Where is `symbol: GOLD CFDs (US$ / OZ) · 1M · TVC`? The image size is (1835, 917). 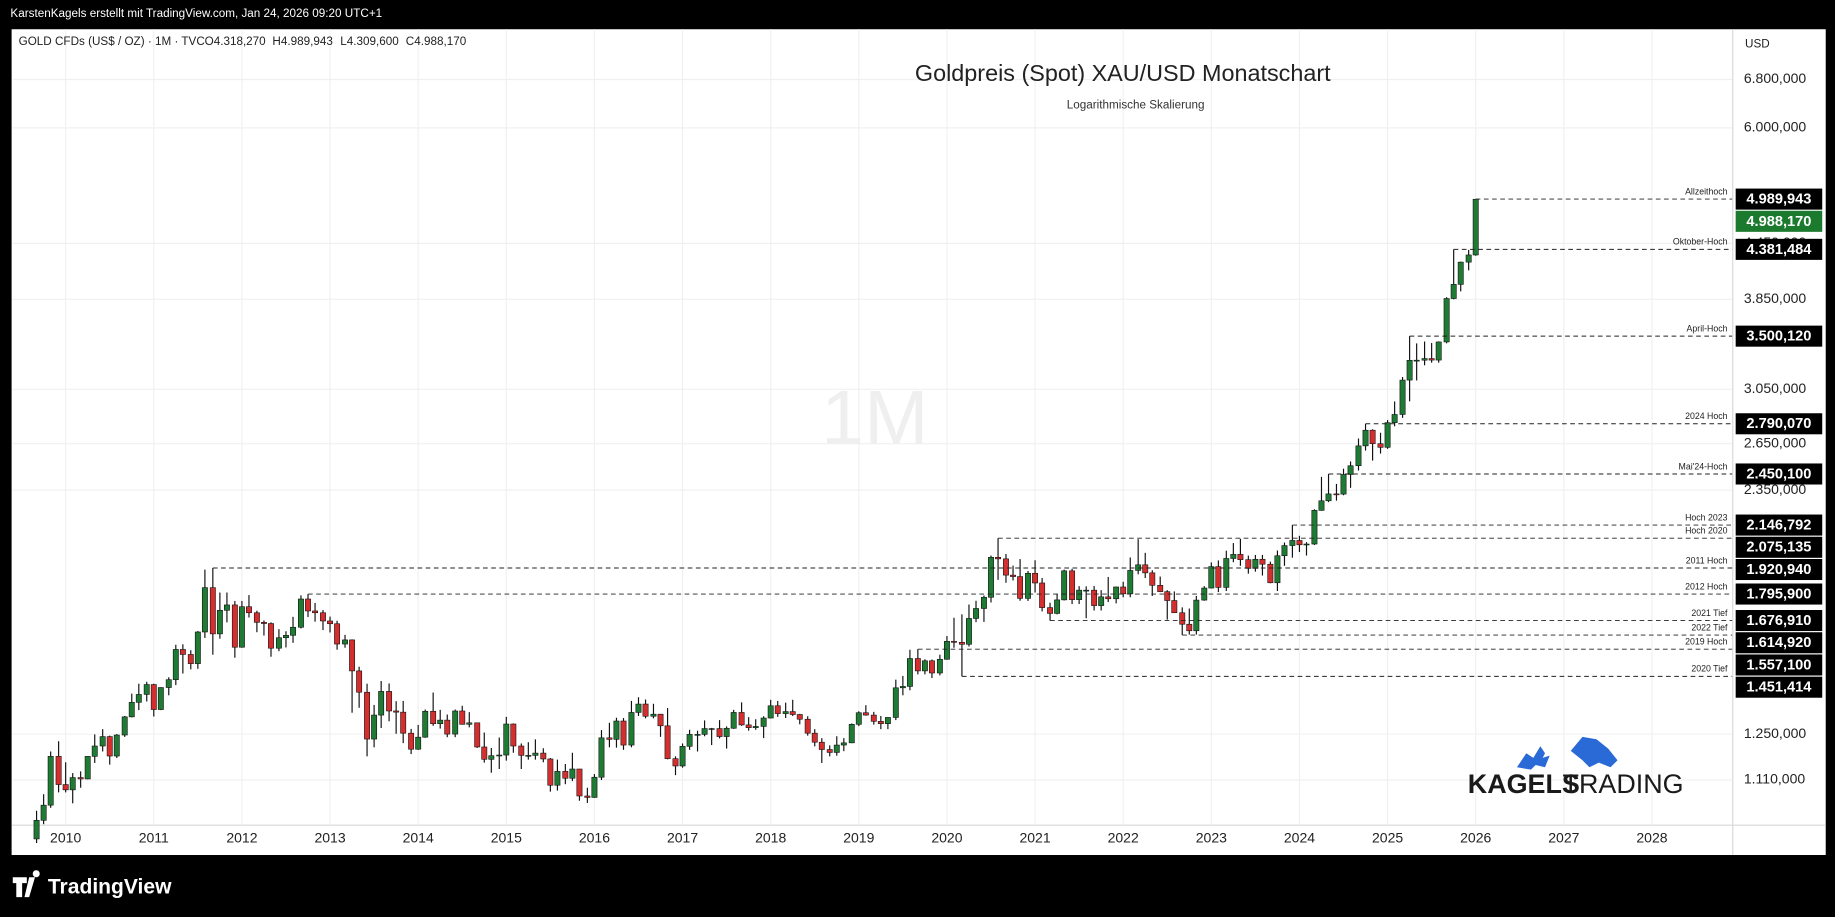 symbol: GOLD CFDs (US$ / OZ) · 1M · TVC is located at coordinates (112, 41).